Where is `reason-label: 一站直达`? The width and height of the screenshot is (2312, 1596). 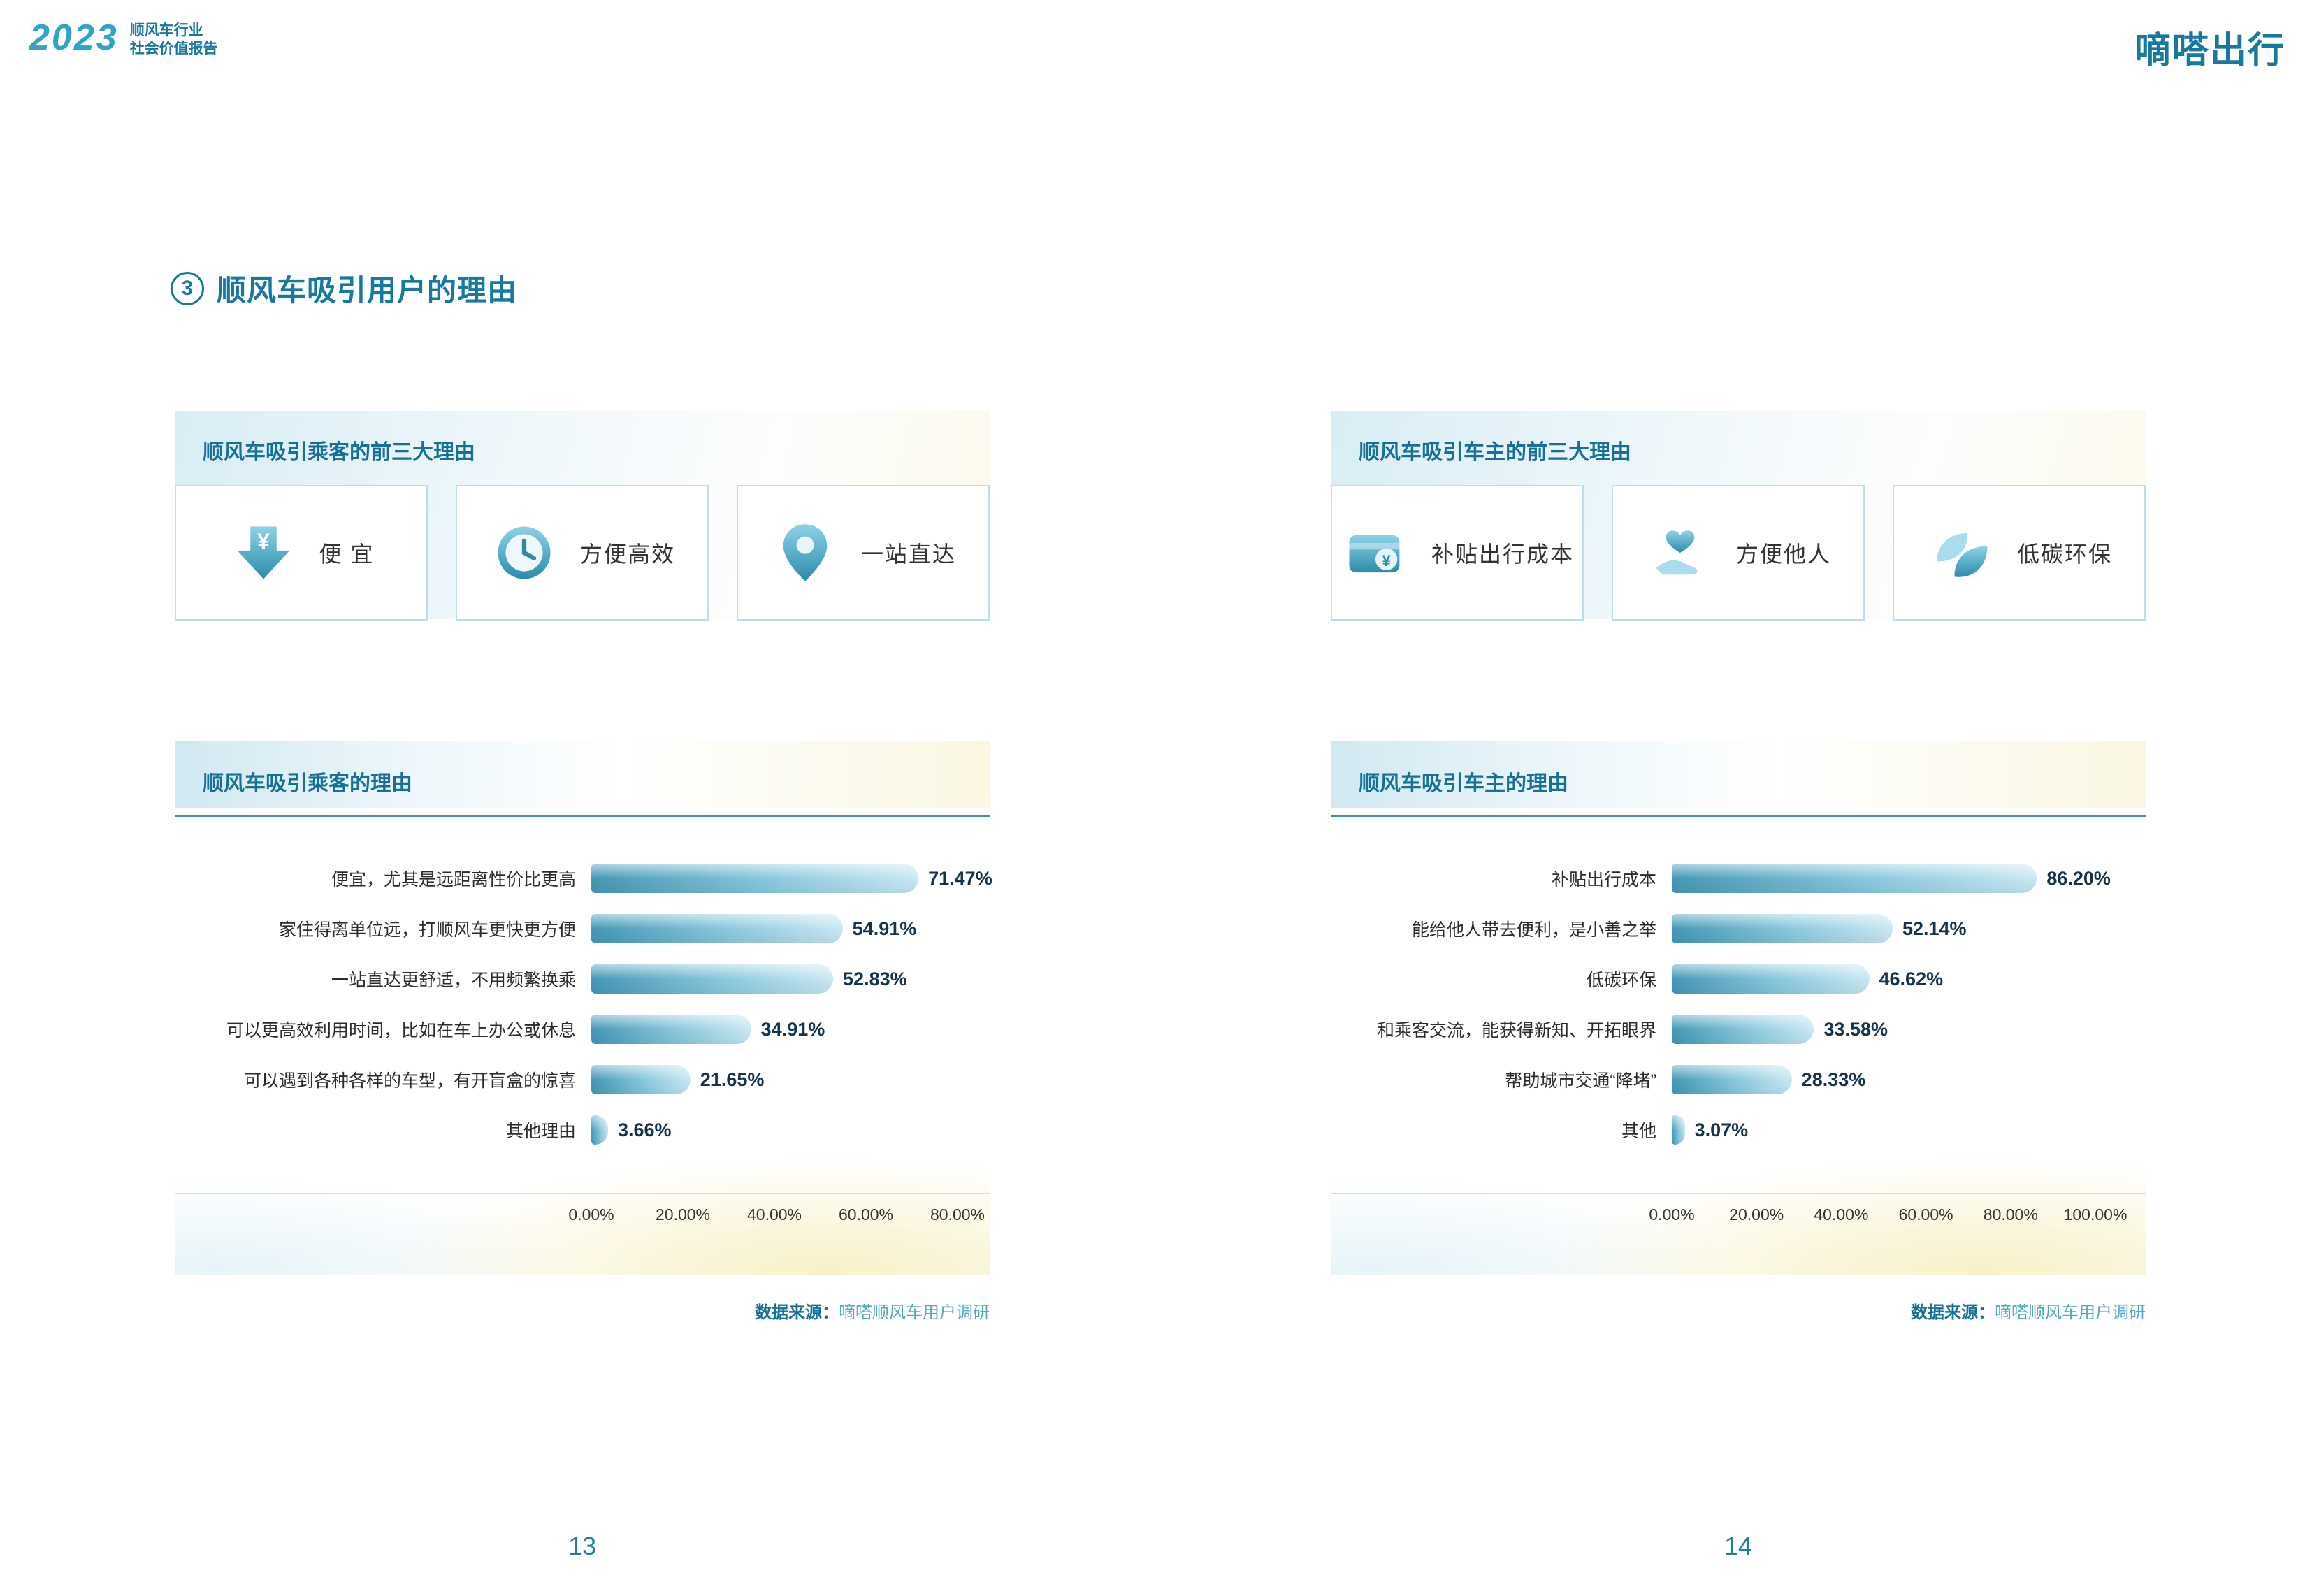 reason-label: 一站直达 is located at coordinates (908, 554).